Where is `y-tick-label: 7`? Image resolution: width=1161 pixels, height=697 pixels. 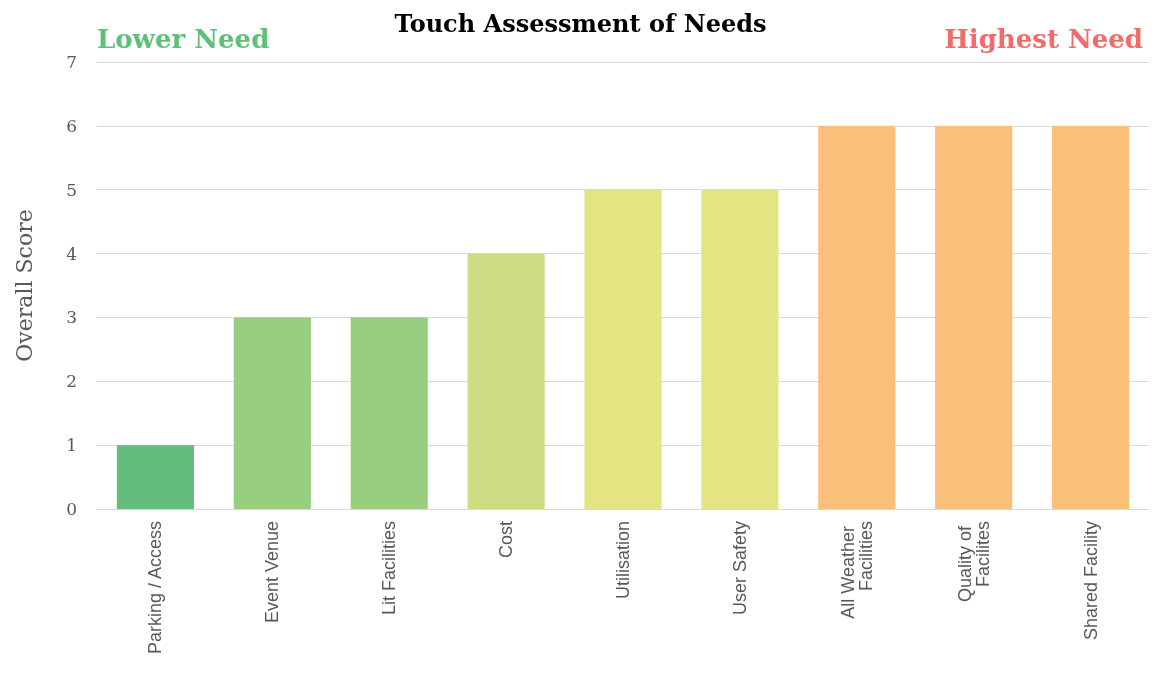 y-tick-label: 7 is located at coordinates (71, 62).